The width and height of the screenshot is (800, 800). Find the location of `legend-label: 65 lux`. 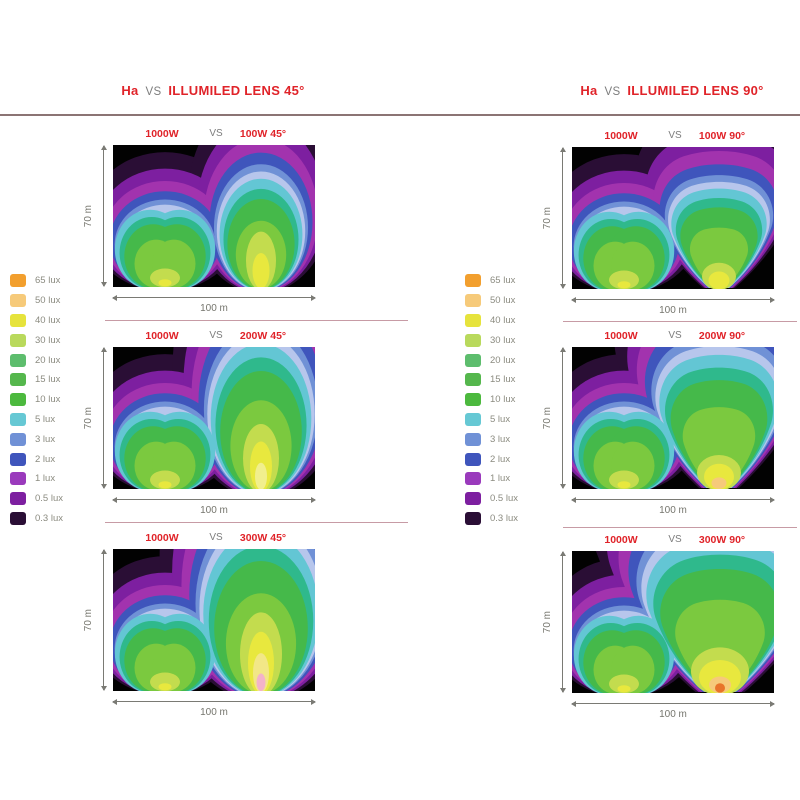

legend-label: 65 lux is located at coordinates (503, 281).